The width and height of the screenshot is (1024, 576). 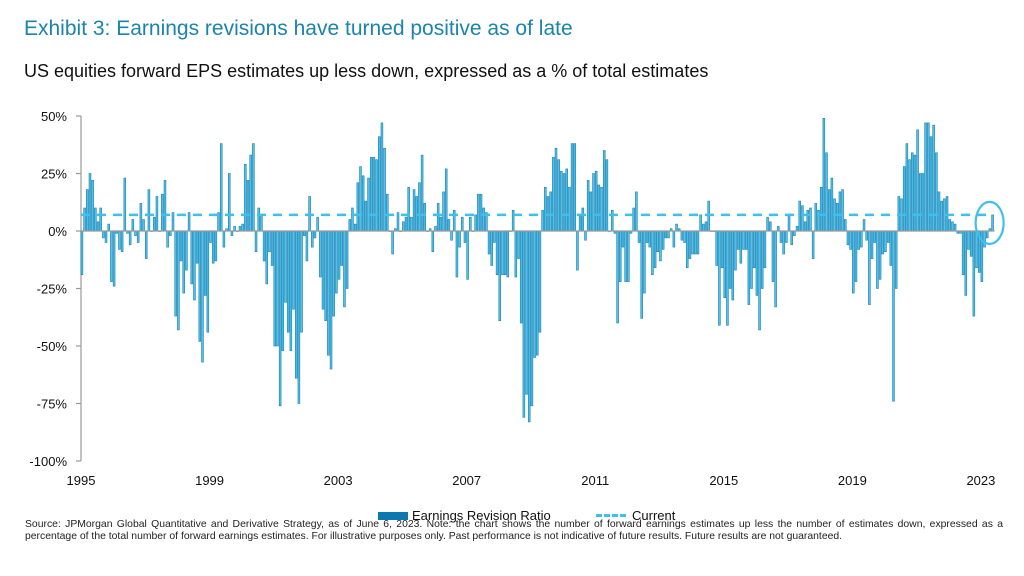 What do you see at coordinates (338, 480) in the screenshot?
I see `x-tick-label: 2003` at bounding box center [338, 480].